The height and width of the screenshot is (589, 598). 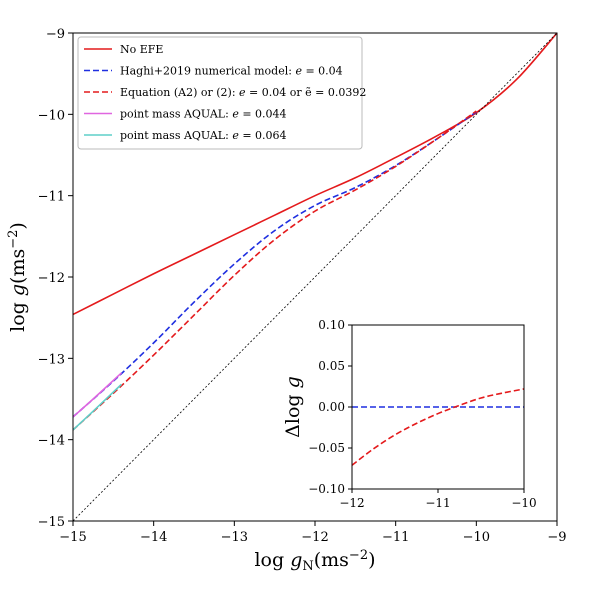 What do you see at coordinates (331, 366) in the screenshot?
I see `inset-y-tick-label: 0.05` at bounding box center [331, 366].